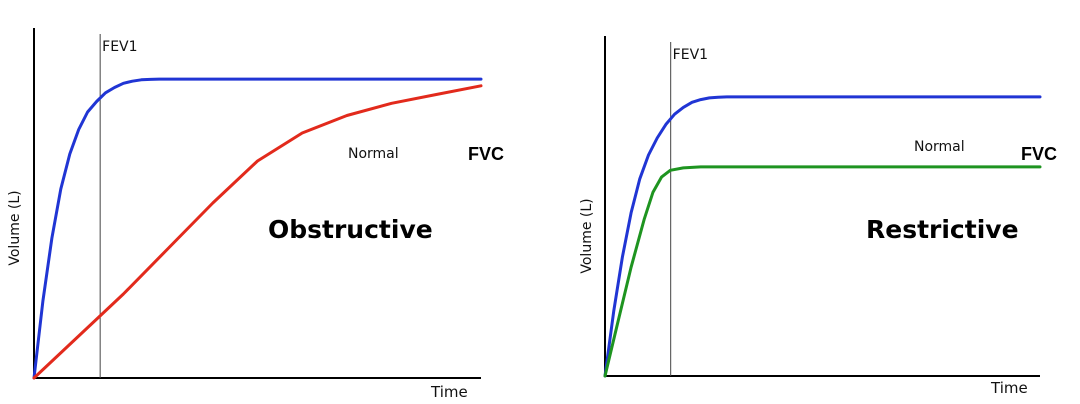 This screenshot has height=404, width=1080. I want to click on restrictive-label: Restrictive, so click(942, 229).